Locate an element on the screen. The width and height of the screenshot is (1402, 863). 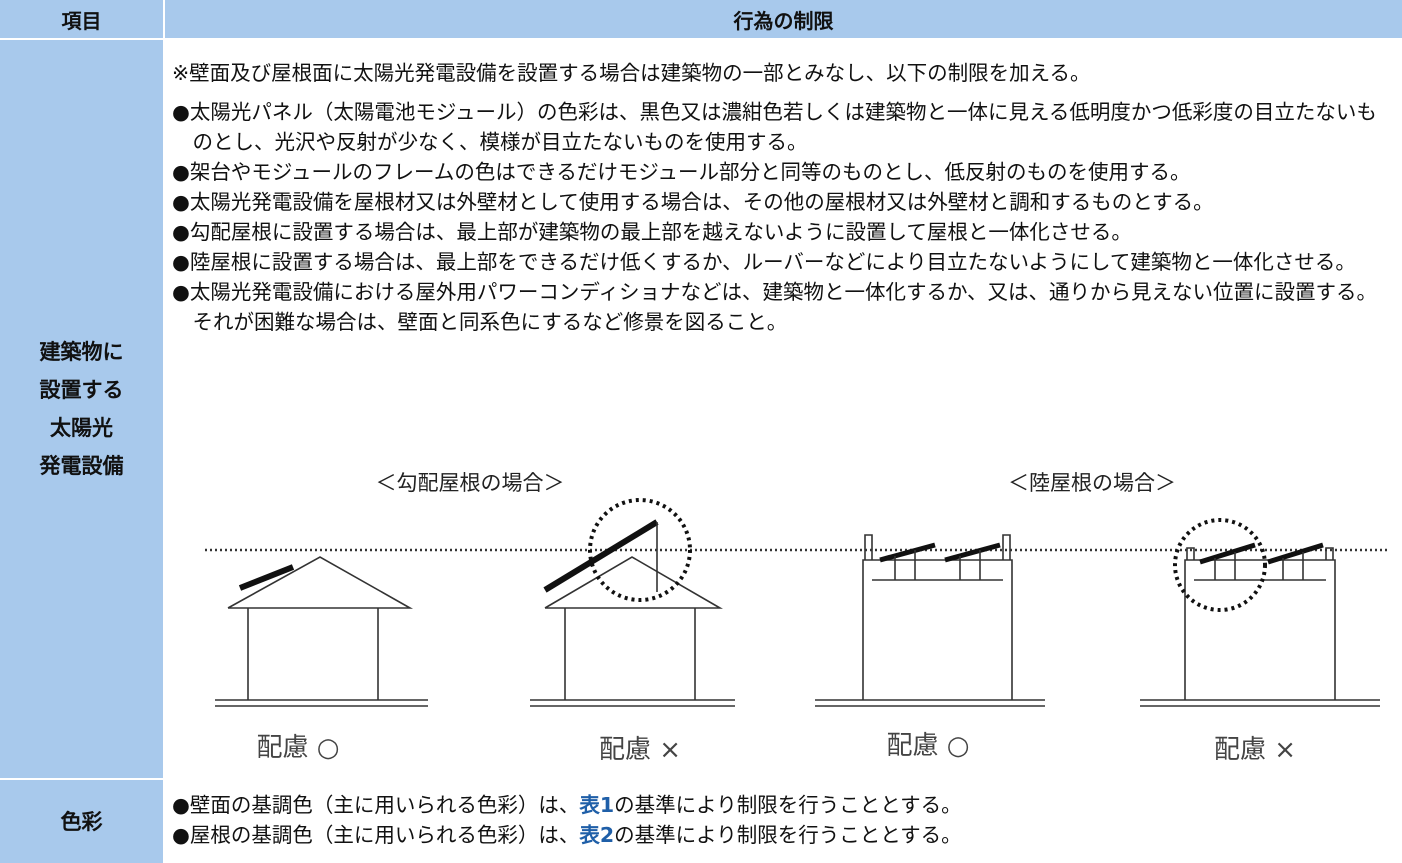
text: ●屋根の基調色（主に用いられる色彩）は、 is located at coordinates (376, 835).